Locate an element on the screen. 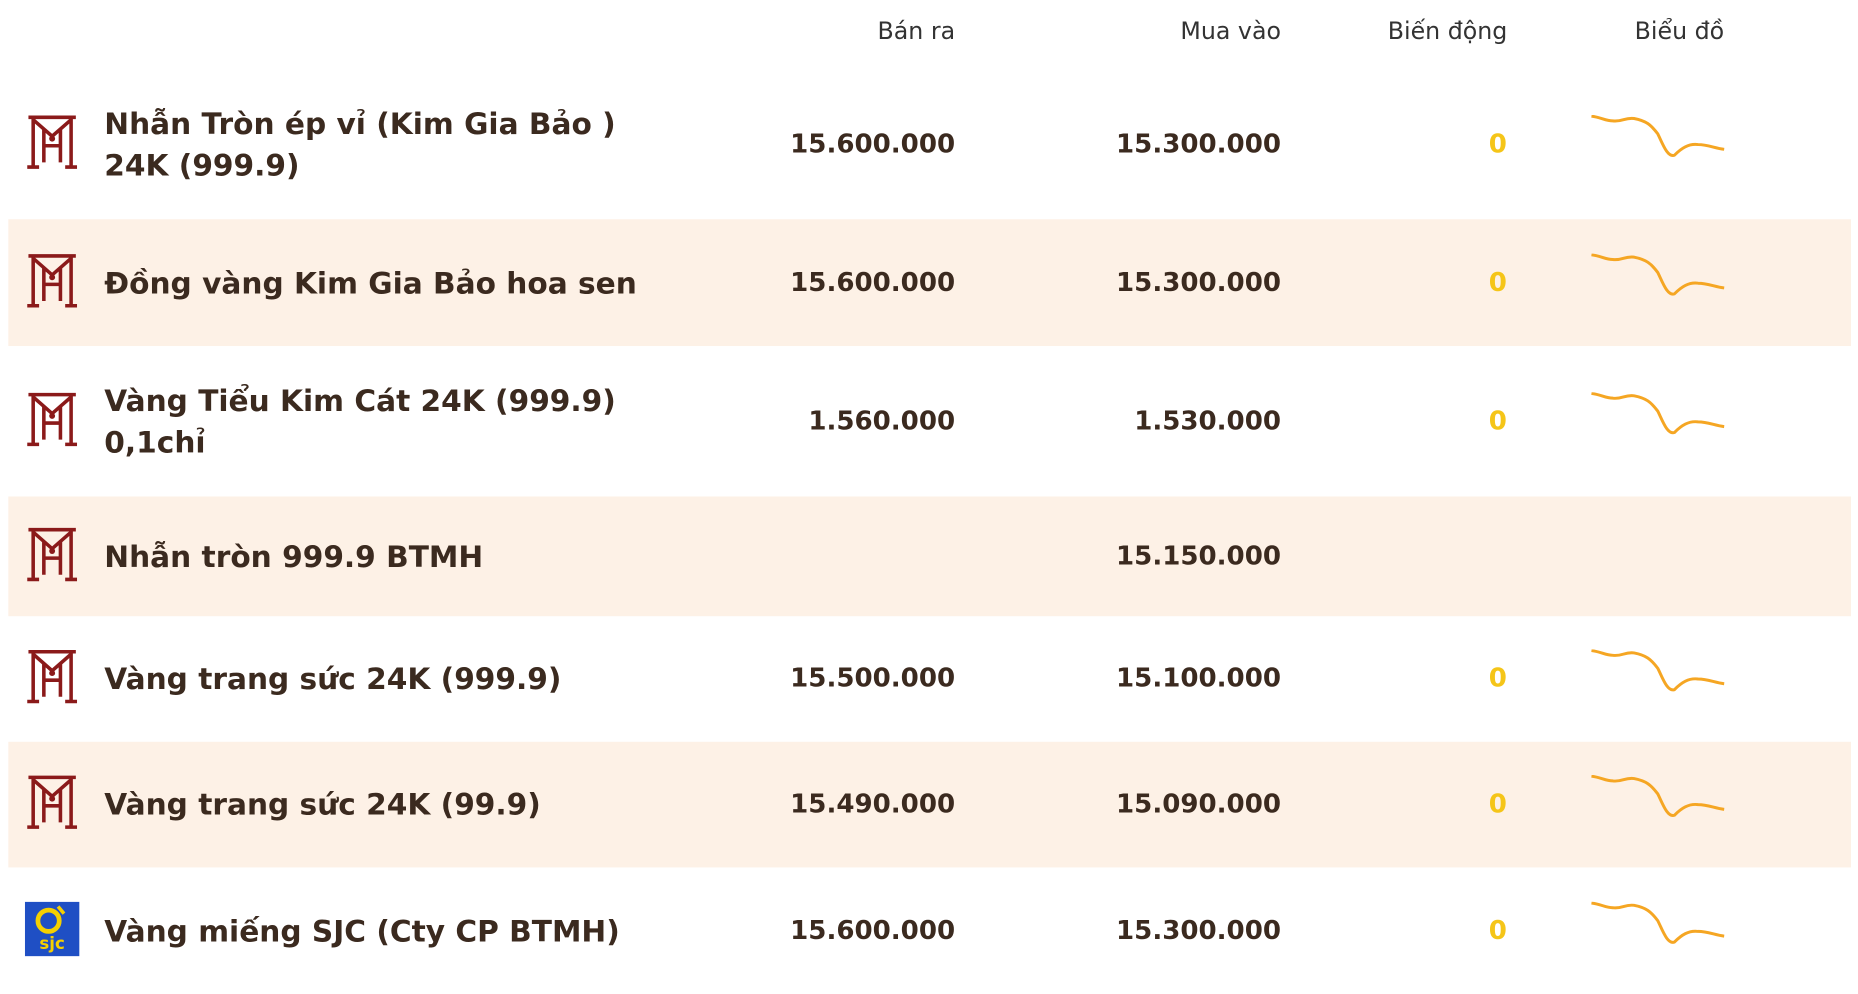  header-change: Biến động is located at coordinates (1447, 31).